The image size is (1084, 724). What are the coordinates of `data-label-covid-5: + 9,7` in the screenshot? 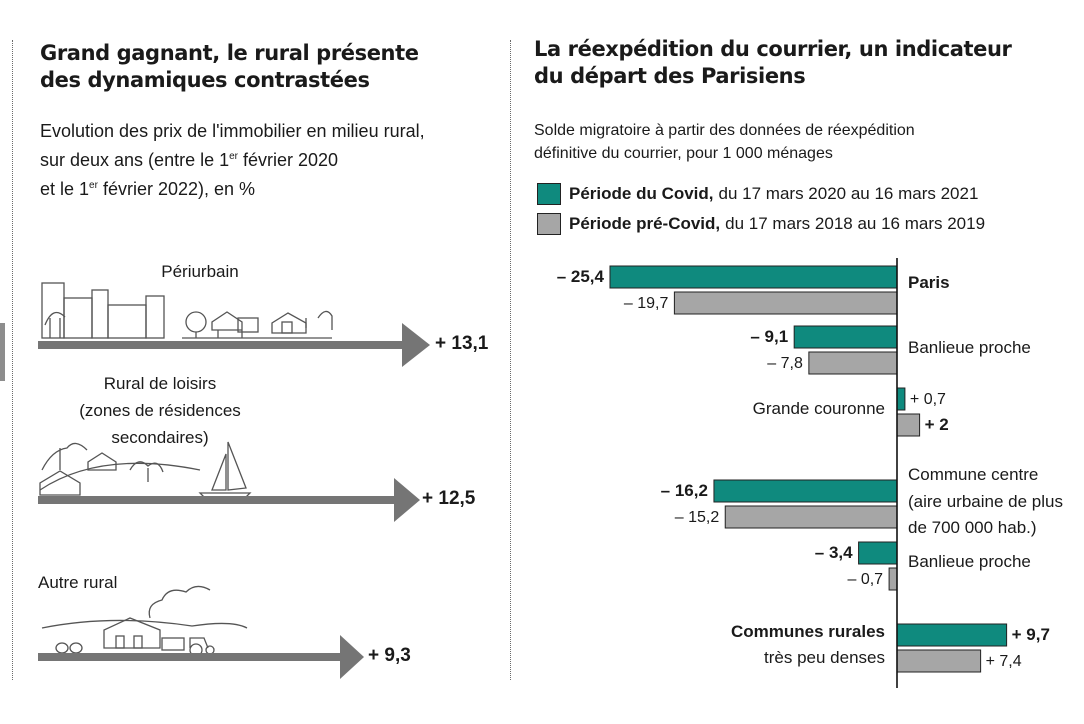 It's located at (1031, 634).